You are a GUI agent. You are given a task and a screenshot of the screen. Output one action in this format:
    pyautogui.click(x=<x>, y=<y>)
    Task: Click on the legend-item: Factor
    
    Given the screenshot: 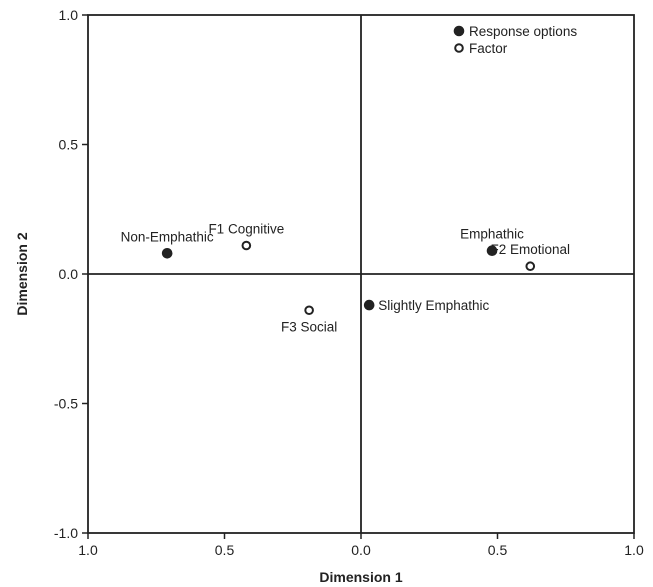 What is the action you would take?
    pyautogui.click(x=481, y=48)
    